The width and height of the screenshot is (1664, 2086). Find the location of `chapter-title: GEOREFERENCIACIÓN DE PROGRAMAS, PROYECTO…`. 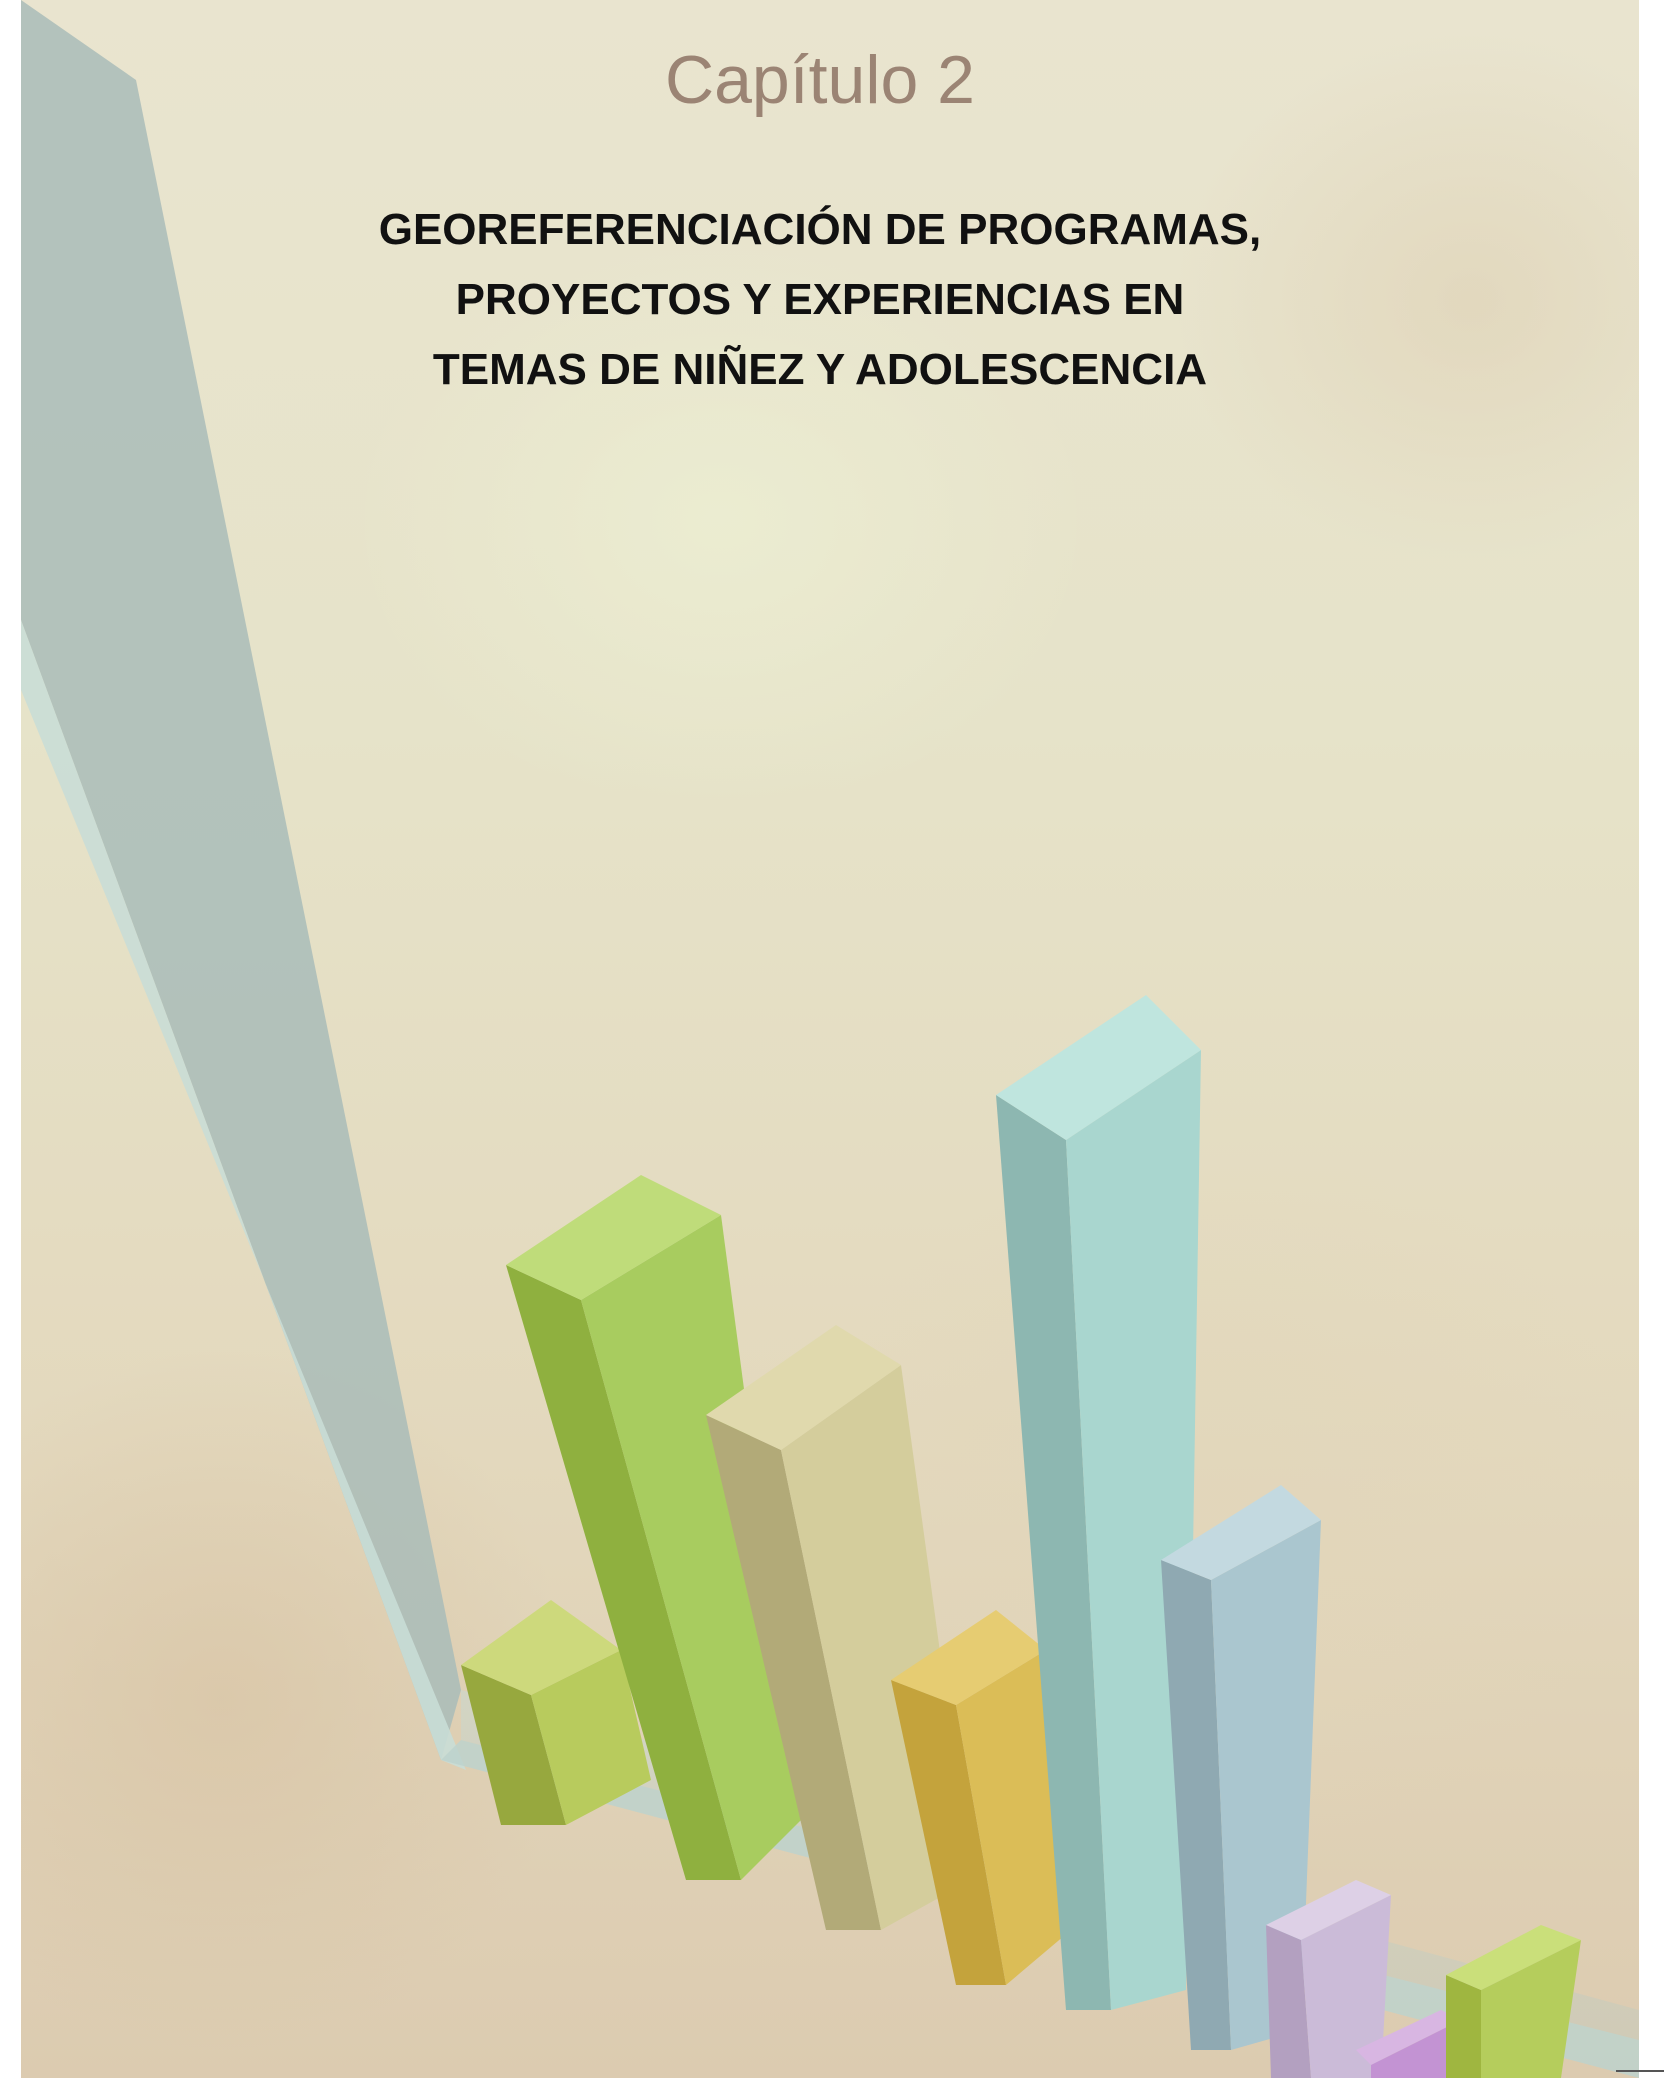

chapter-title: GEOREFERENCIACIÓN DE PROGRAMAS, PROYECTO… is located at coordinates (820, 300).